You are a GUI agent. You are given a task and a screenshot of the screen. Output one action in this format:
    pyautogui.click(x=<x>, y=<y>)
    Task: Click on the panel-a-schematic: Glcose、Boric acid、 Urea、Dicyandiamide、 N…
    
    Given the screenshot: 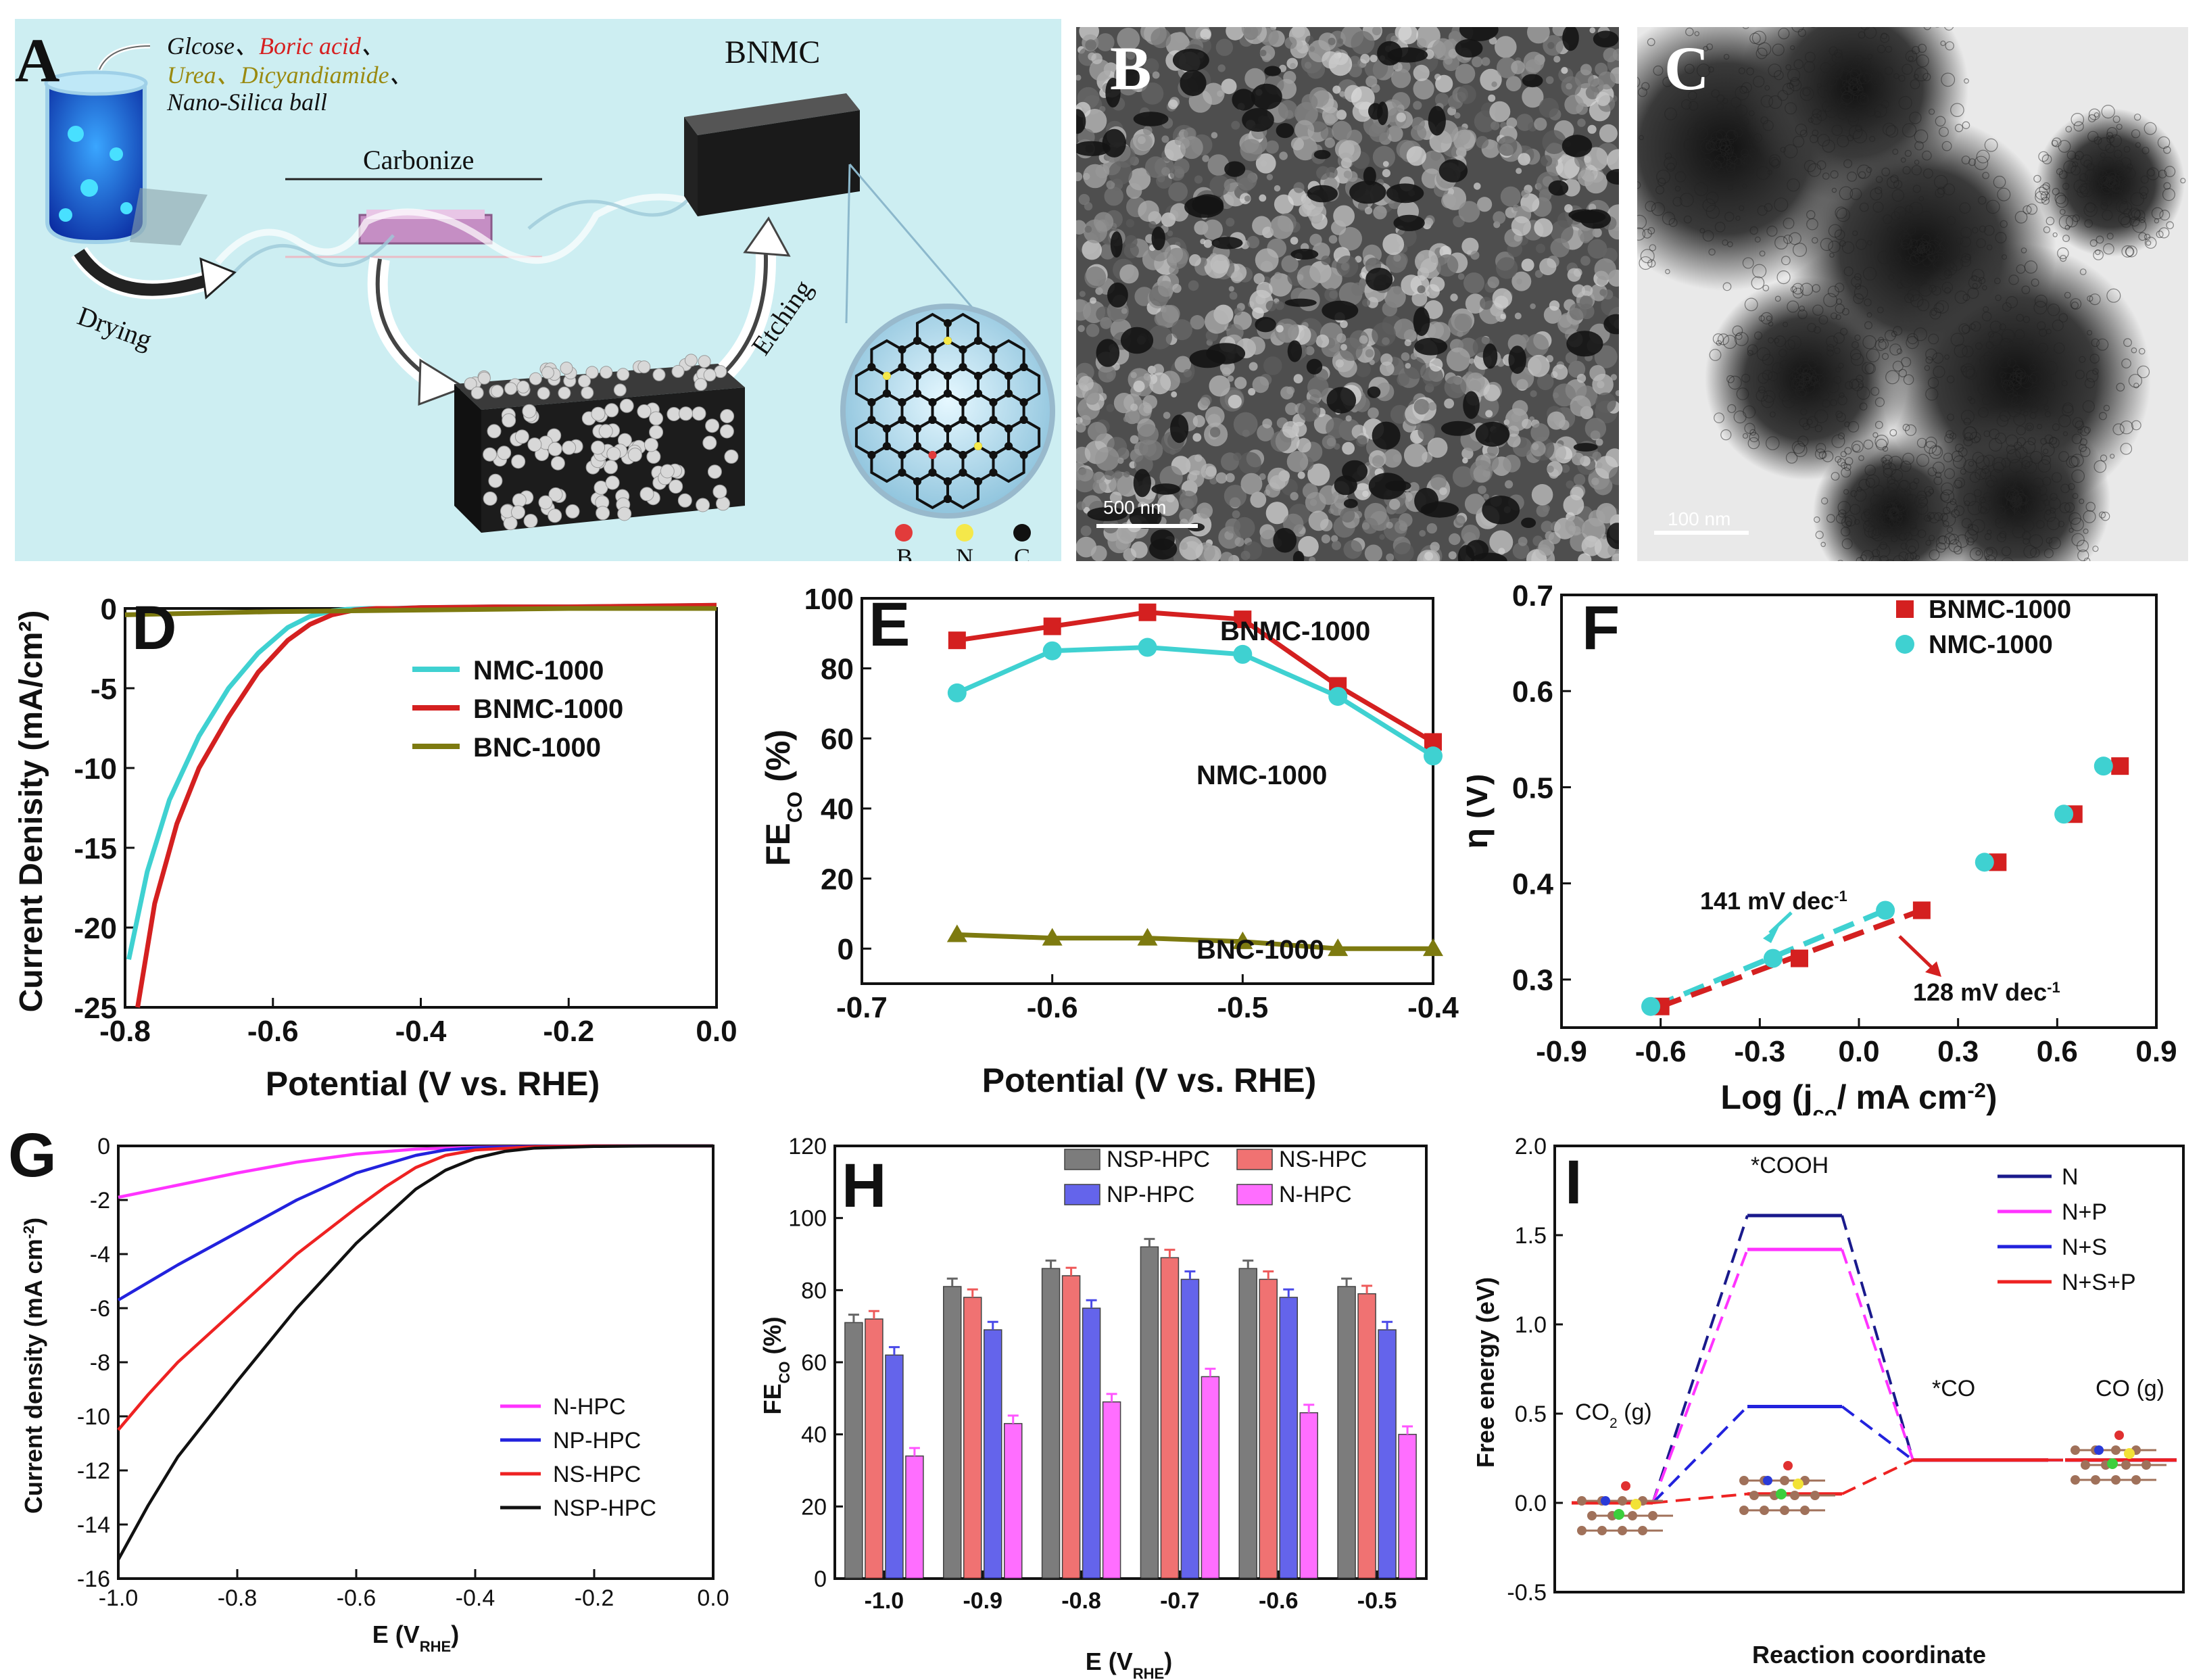 What is the action you would take?
    pyautogui.click(x=549, y=301)
    